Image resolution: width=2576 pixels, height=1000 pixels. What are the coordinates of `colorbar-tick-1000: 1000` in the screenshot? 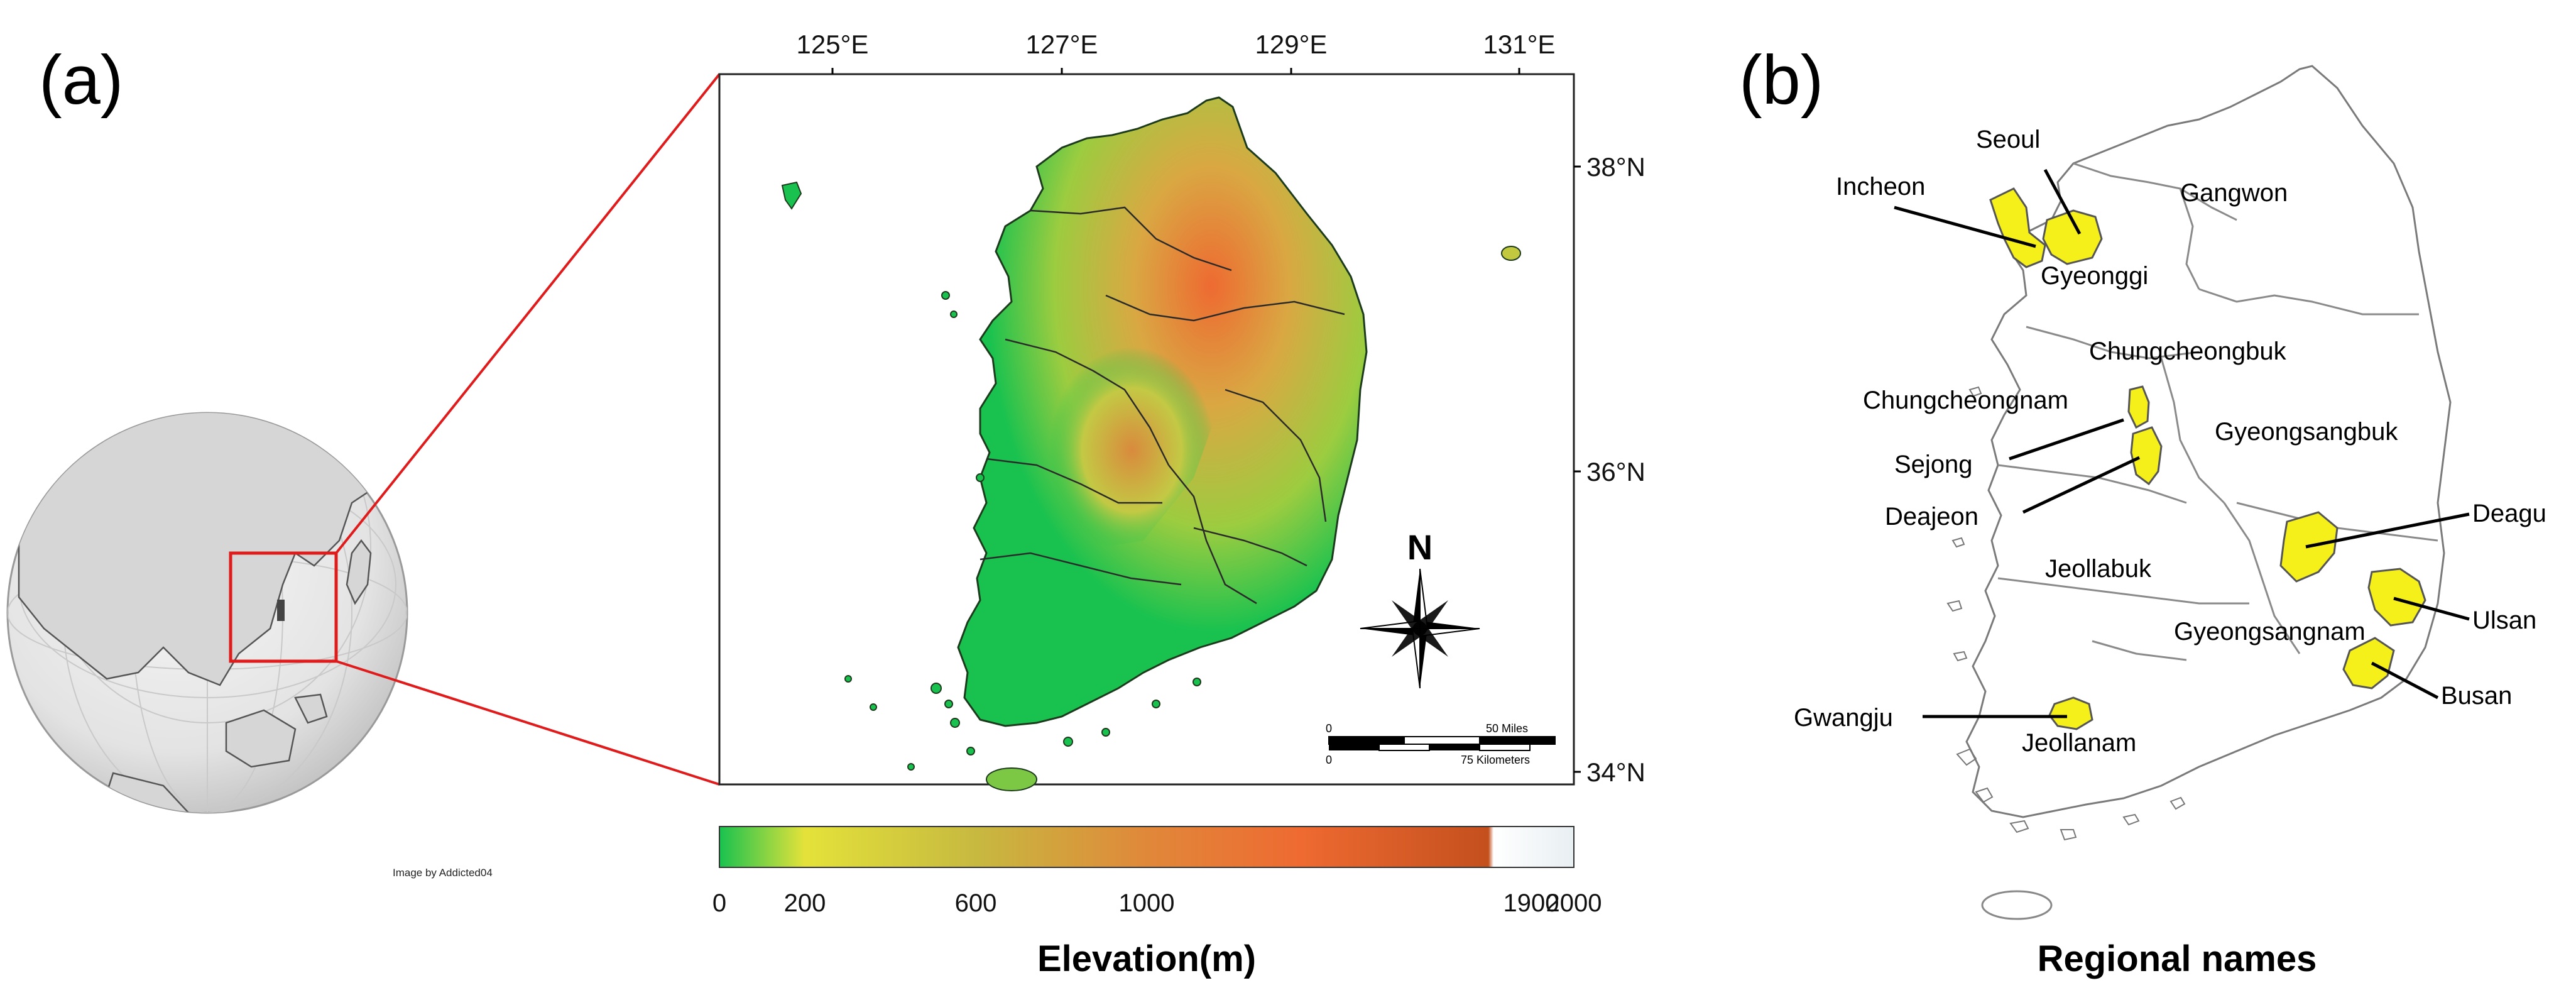 It's located at (1147, 903).